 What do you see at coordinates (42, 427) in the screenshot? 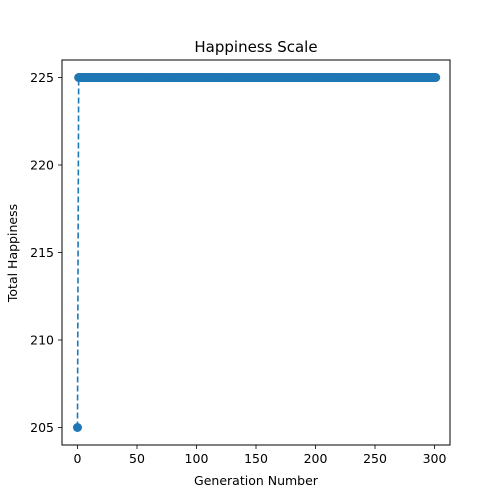
I see `y-tick-label: 205` at bounding box center [42, 427].